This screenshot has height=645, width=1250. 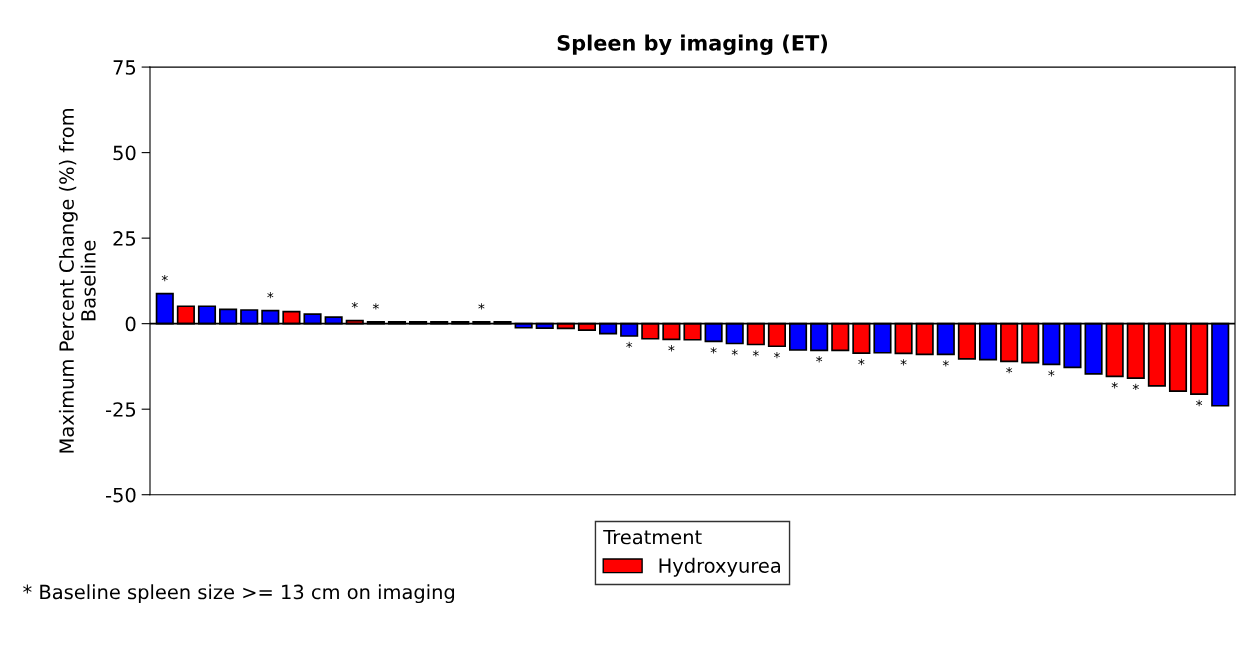 What do you see at coordinates (124, 153) in the screenshot?
I see `y-tick-label: 50` at bounding box center [124, 153].